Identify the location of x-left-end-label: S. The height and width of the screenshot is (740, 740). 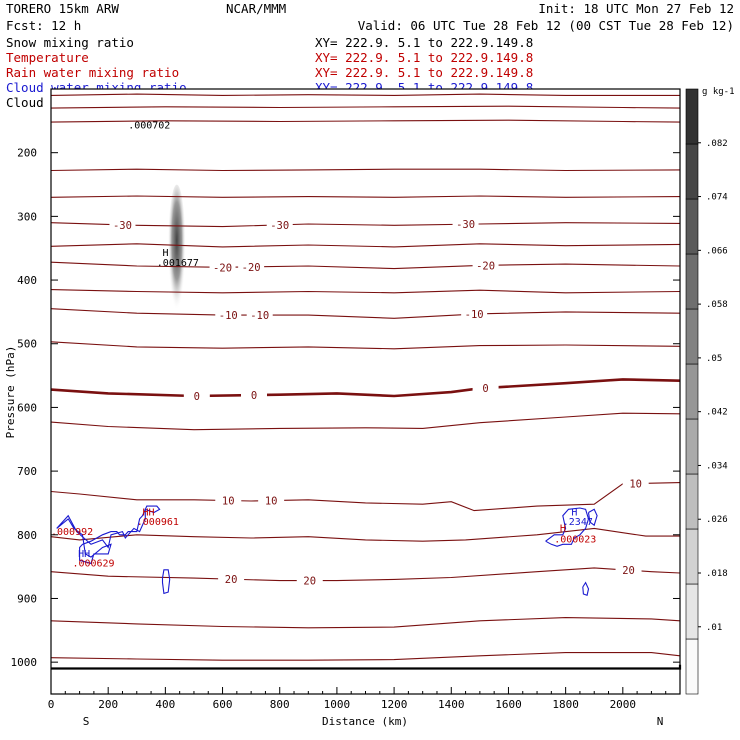
(86, 721).